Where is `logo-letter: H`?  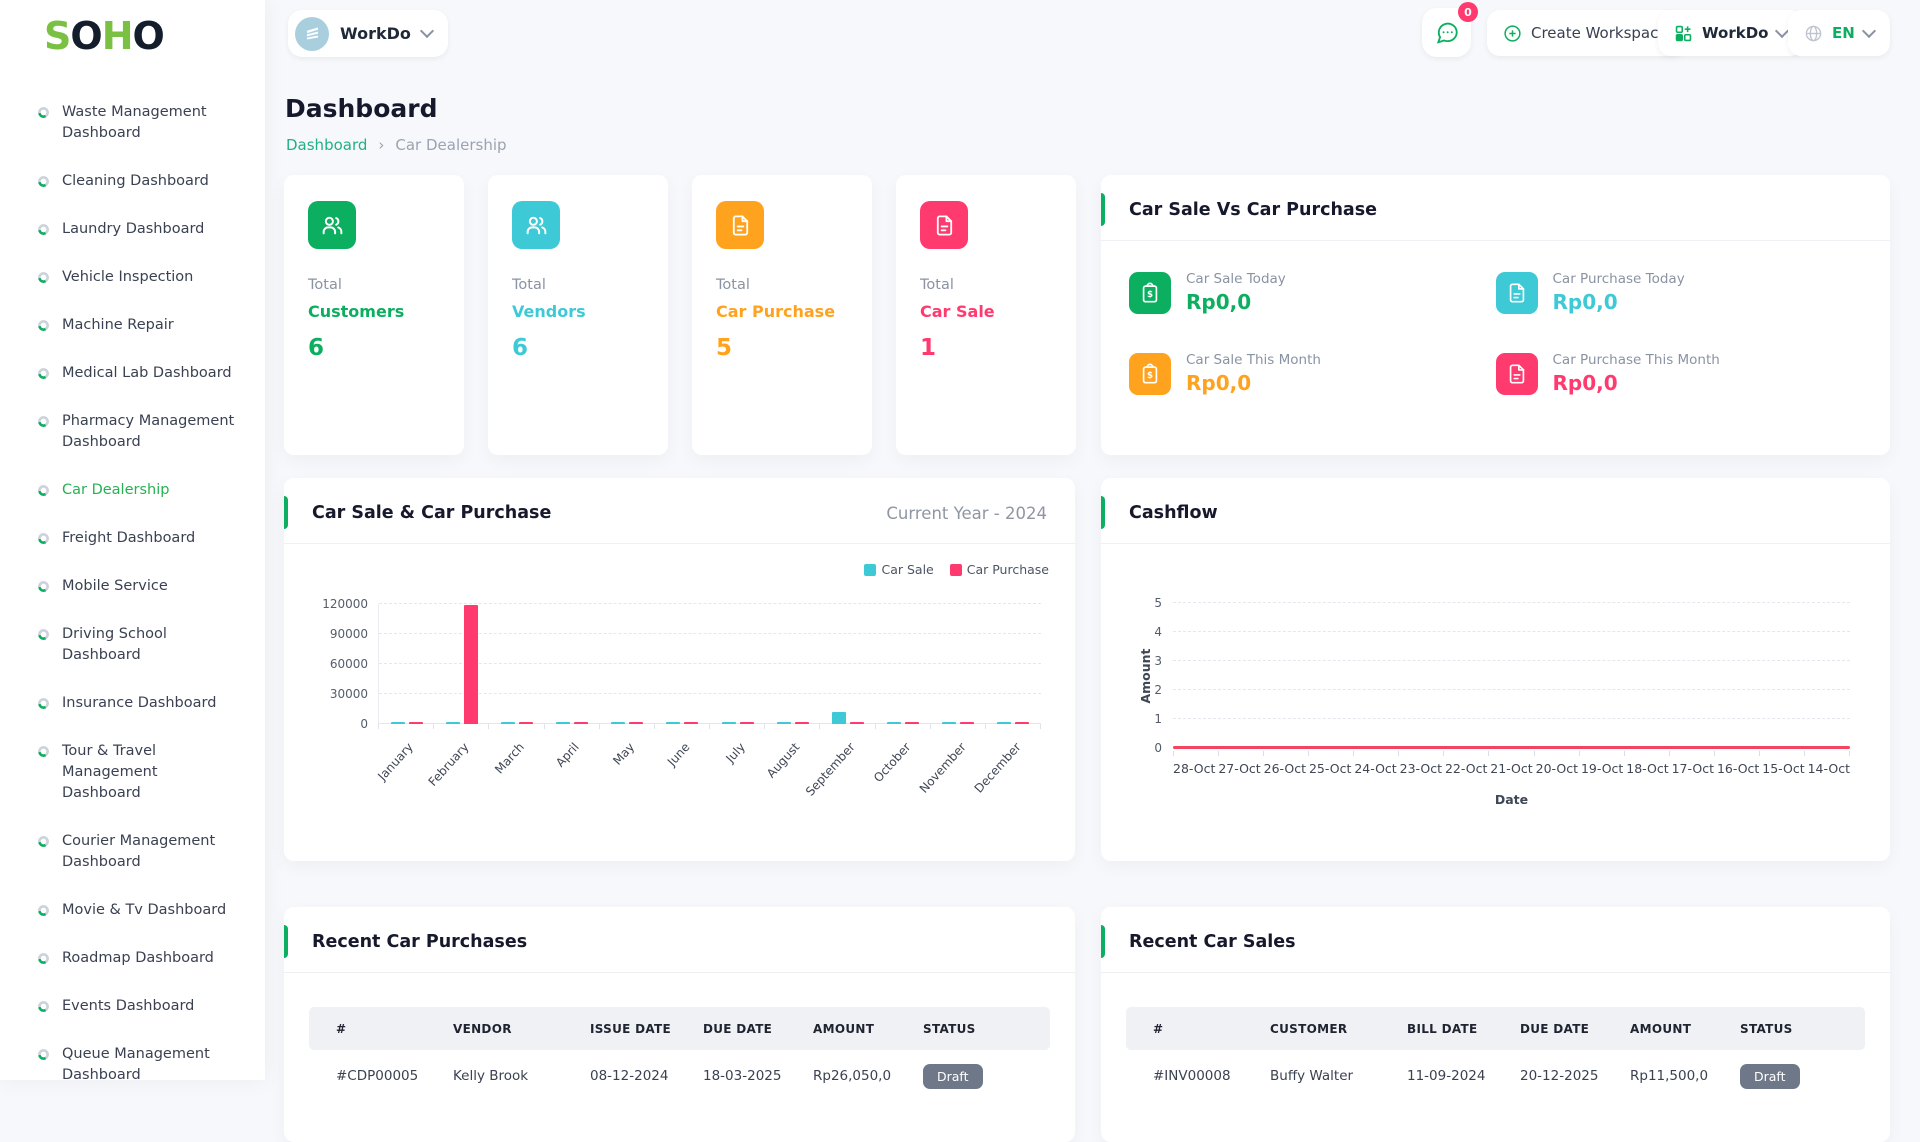
logo-letter: H is located at coordinates (117, 36).